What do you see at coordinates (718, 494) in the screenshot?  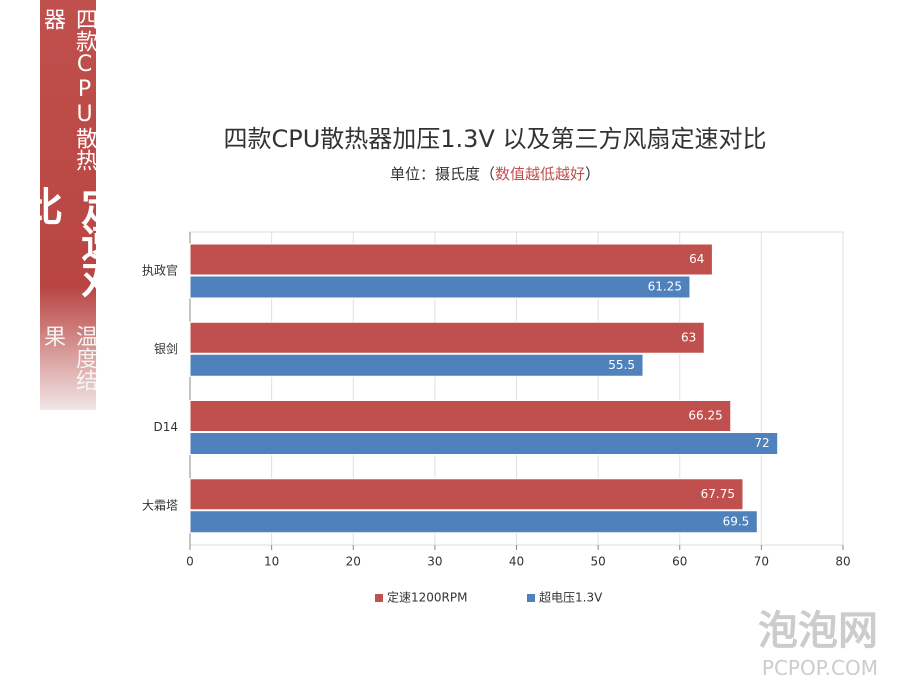 I see `value-label: 67.75` at bounding box center [718, 494].